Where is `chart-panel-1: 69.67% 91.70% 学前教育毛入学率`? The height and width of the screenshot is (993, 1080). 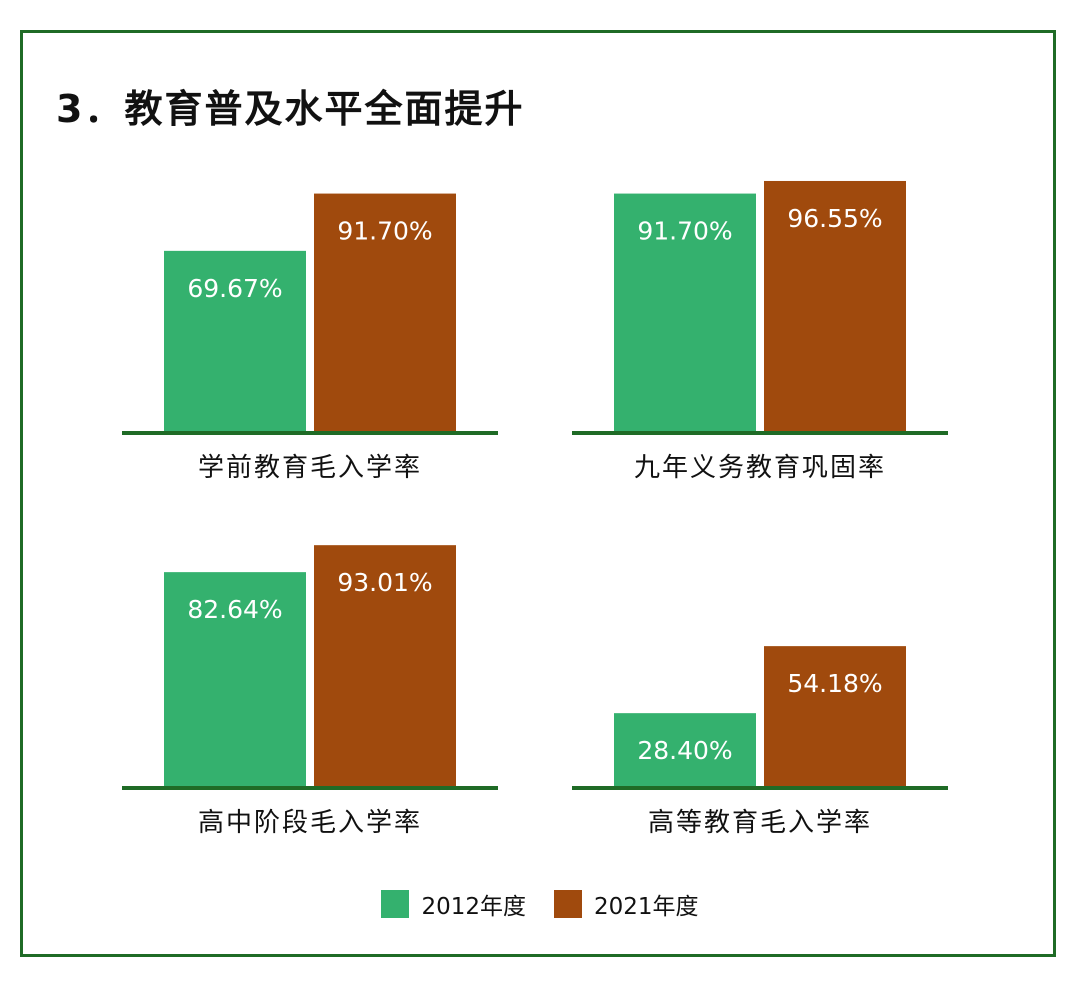
chart-panel-1: 69.67% 91.70% 学前教育毛入学率 is located at coordinates (310, 338).